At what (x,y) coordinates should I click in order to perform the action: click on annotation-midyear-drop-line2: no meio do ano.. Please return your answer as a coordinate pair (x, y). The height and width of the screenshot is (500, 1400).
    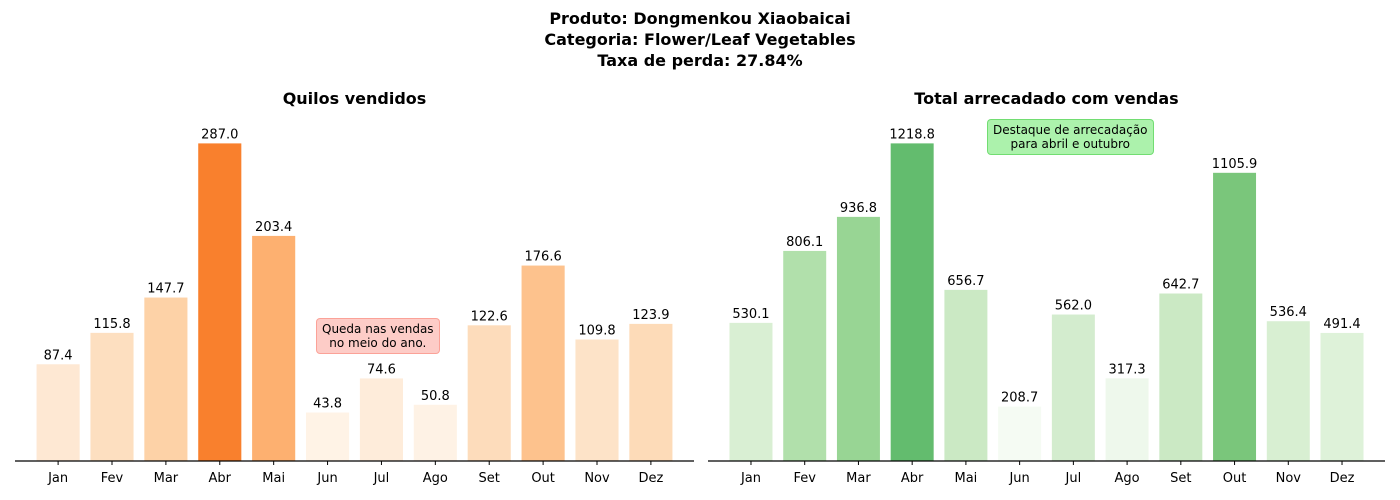
    Looking at the image, I should click on (378, 343).